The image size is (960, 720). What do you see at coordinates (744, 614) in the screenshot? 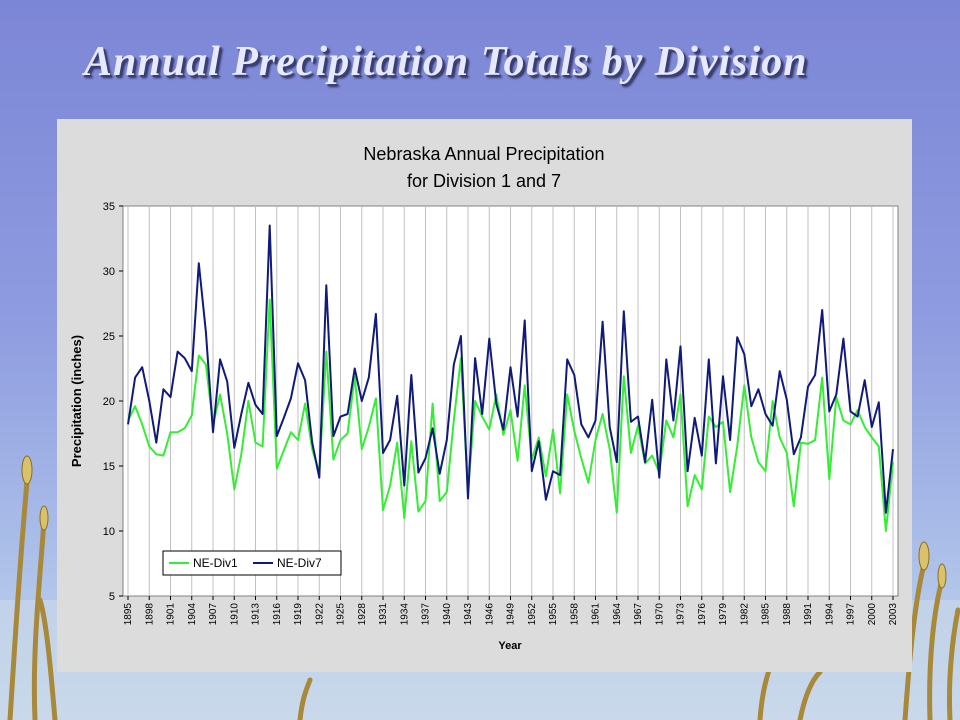
I see `x-tick-label: 1982` at bounding box center [744, 614].